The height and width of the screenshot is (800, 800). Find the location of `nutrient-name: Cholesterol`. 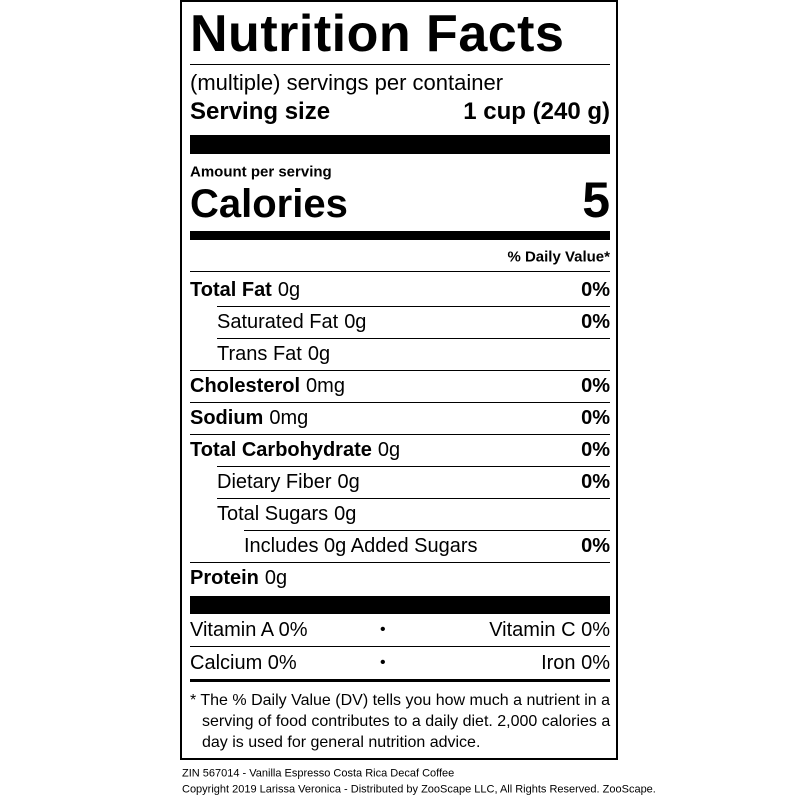

nutrient-name: Cholesterol is located at coordinates (245, 386).